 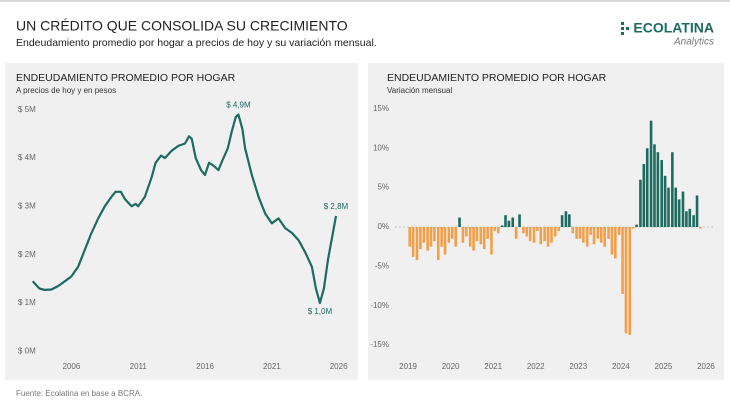 I want to click on y-tick-label: 10%, so click(x=381, y=147).